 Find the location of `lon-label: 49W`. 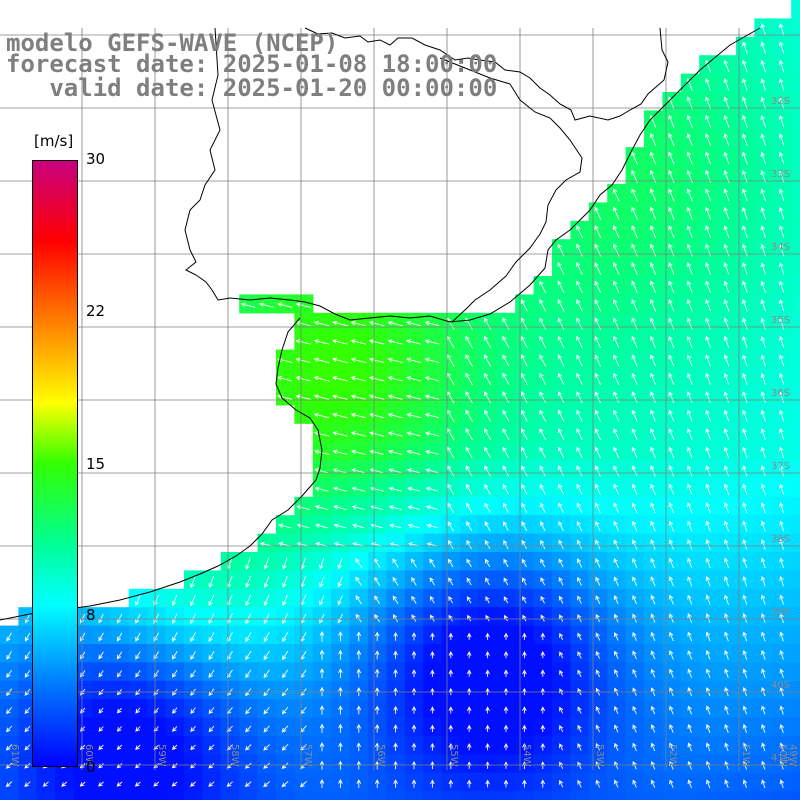

lon-label: 49W is located at coordinates (792, 755).